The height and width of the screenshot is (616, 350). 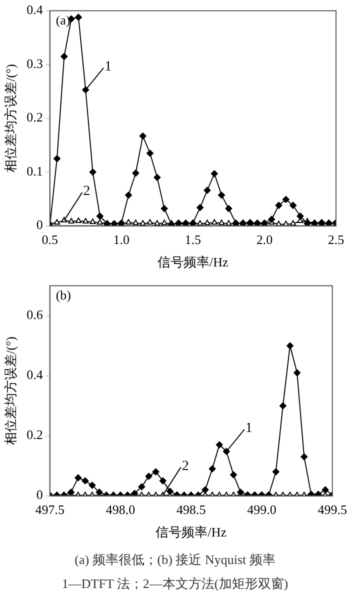 What do you see at coordinates (193, 240) in the screenshot?
I see `x-tick-label: 1.5` at bounding box center [193, 240].